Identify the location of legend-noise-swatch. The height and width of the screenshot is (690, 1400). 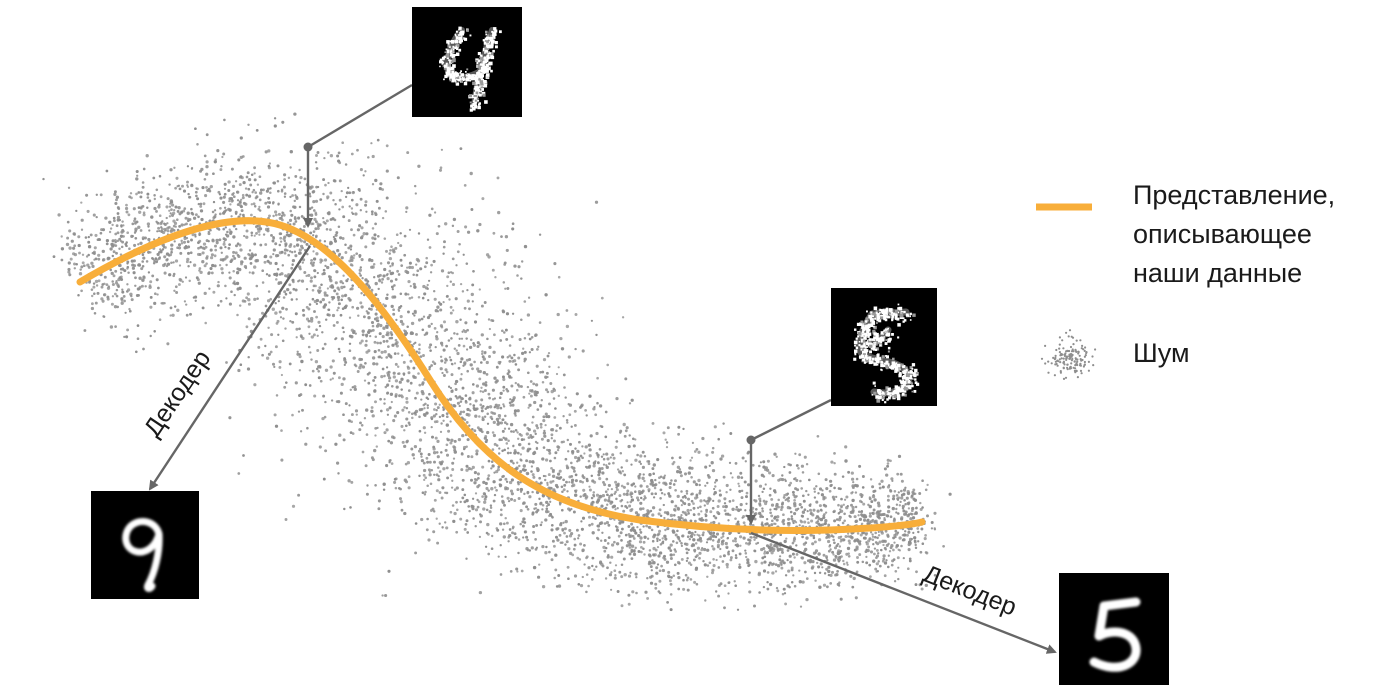
(1068, 354).